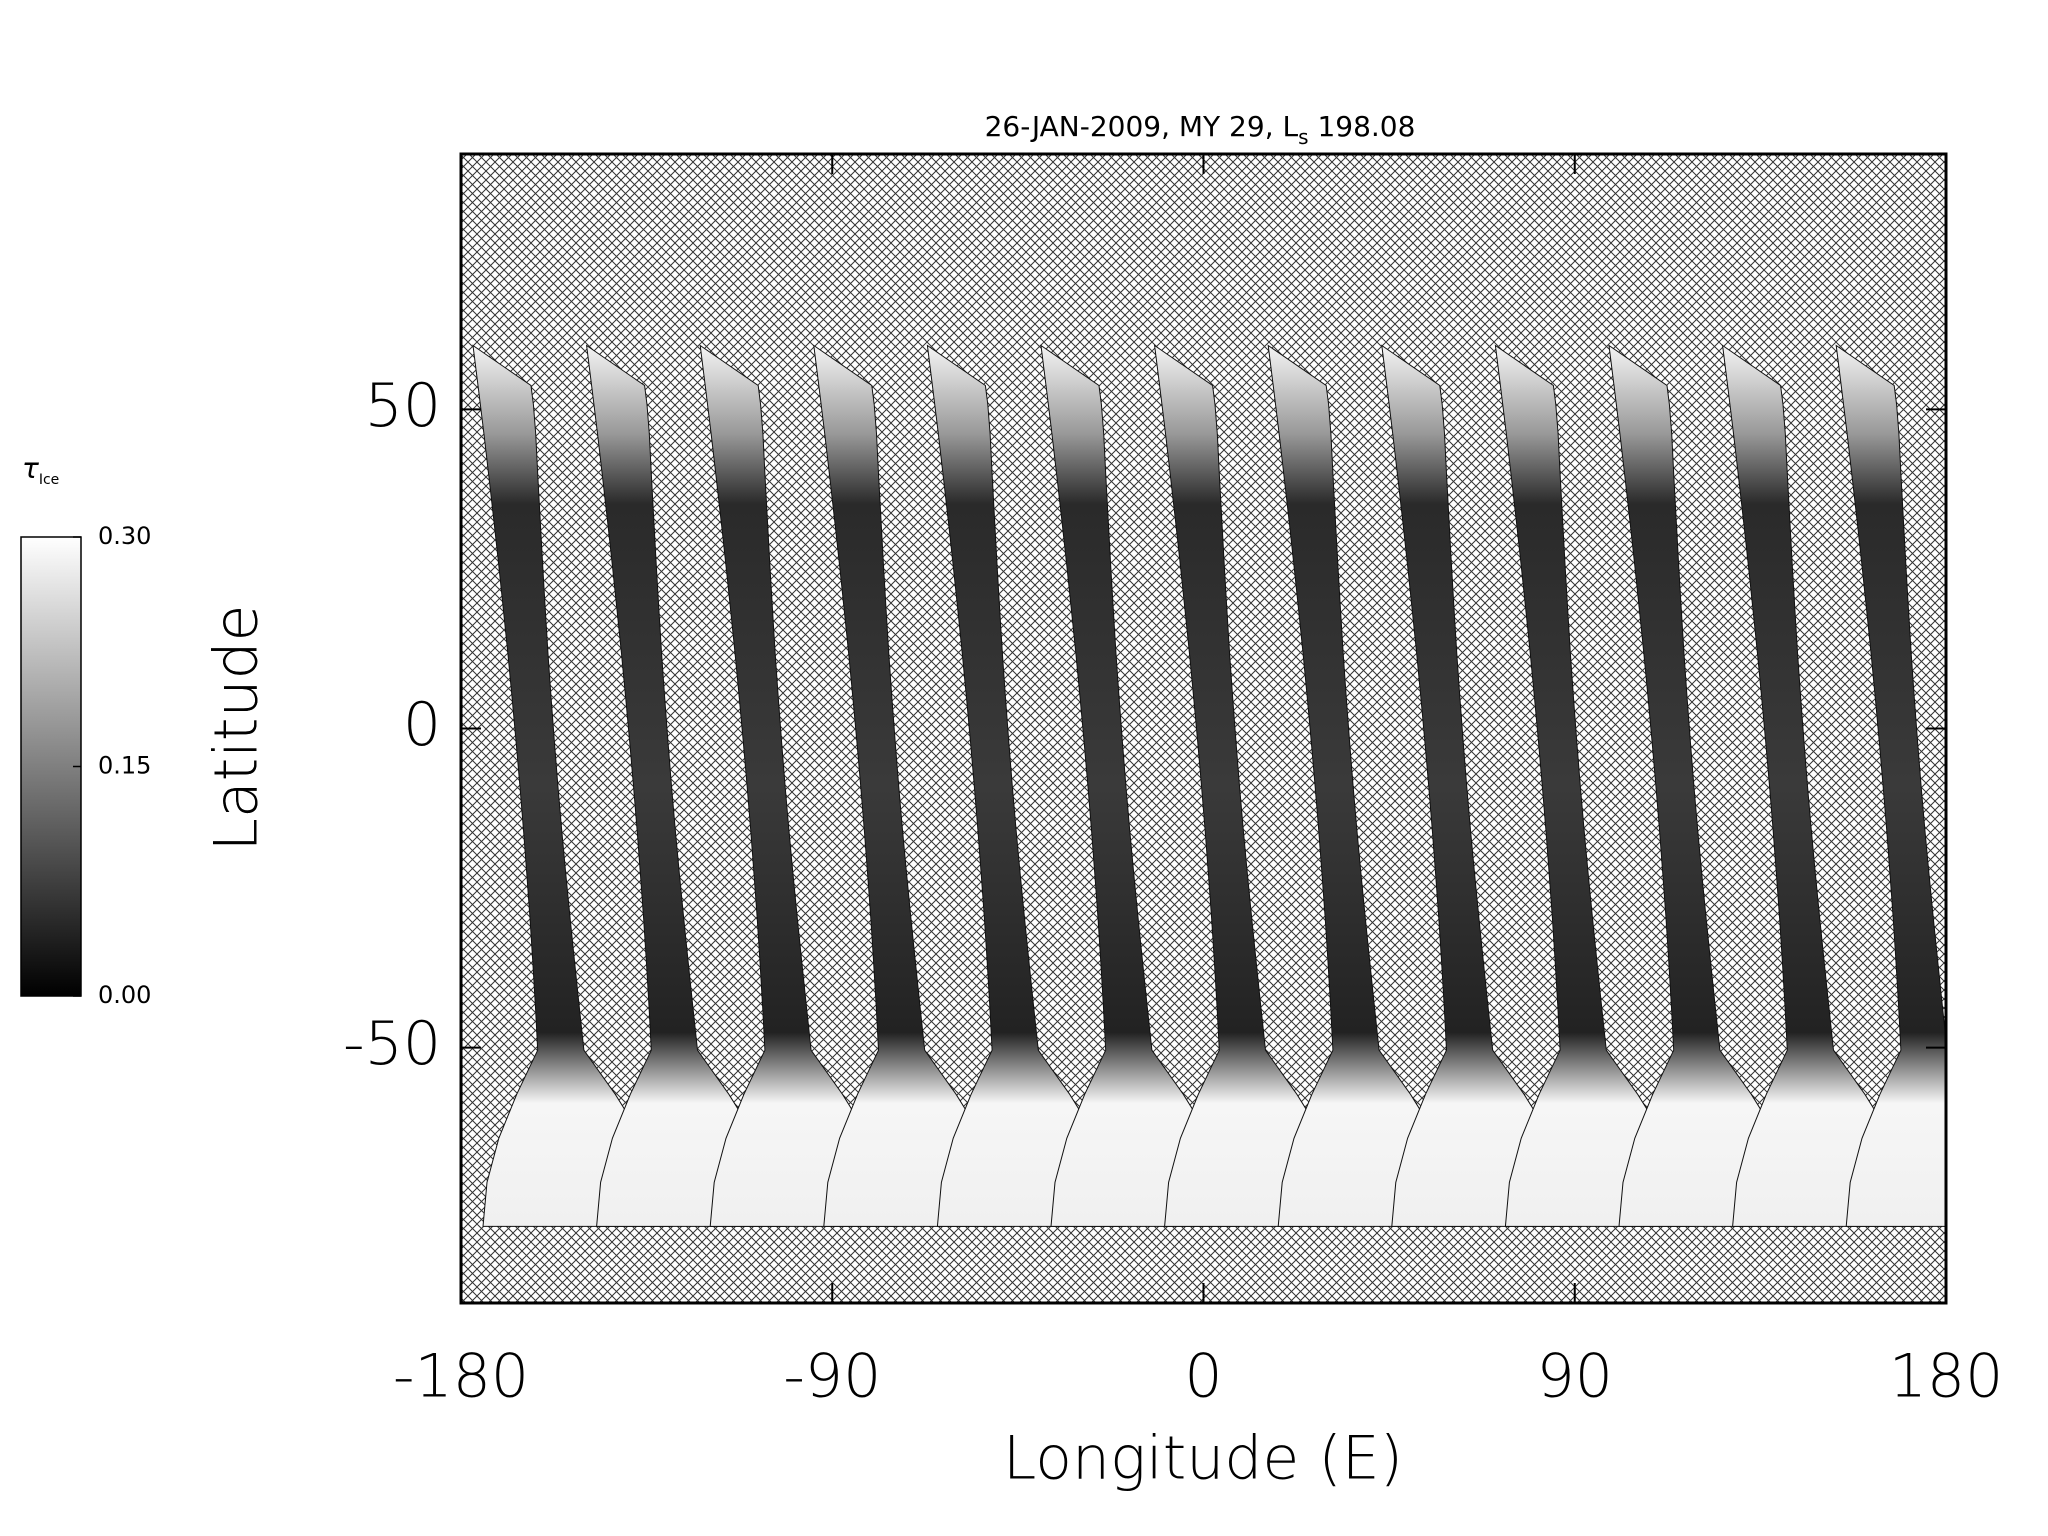 The image size is (2048, 1536). What do you see at coordinates (1203, 1377) in the screenshot?
I see `x-tick-label: 0` at bounding box center [1203, 1377].